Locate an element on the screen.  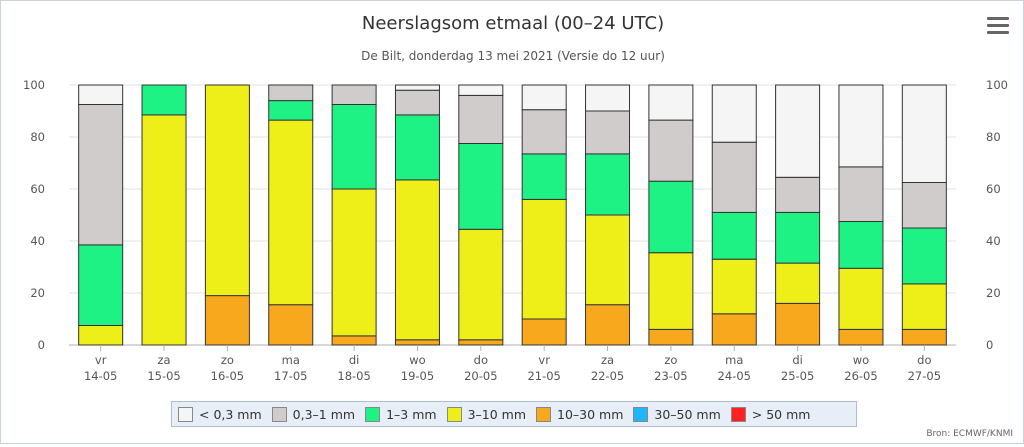
credits: Bron: ECMWF/KNMI is located at coordinates (969, 434).